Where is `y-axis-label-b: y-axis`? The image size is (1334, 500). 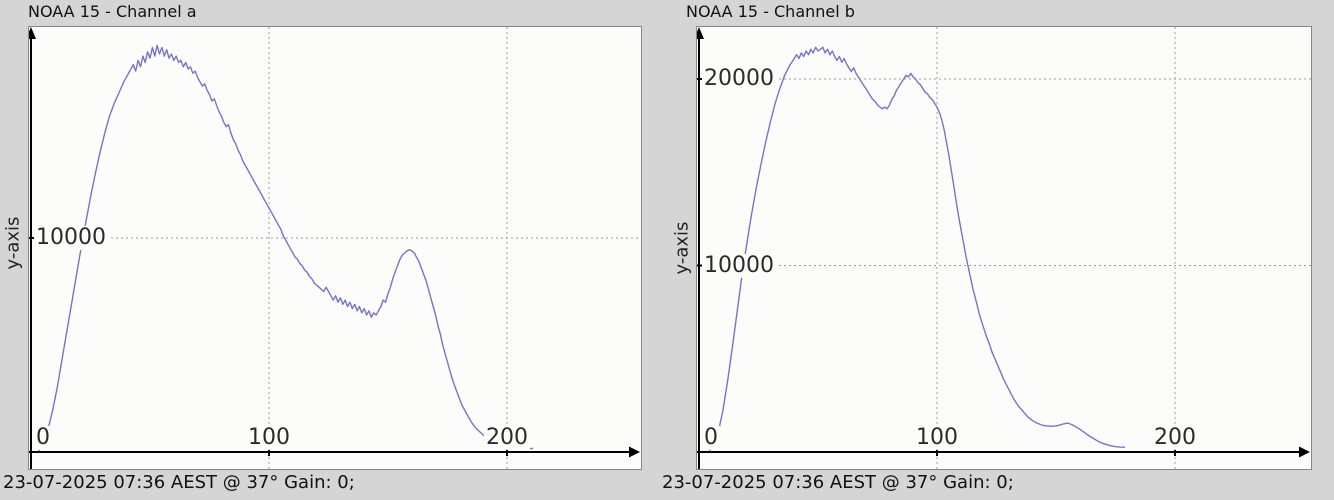
y-axis-label-b: y-axis is located at coordinates (682, 248).